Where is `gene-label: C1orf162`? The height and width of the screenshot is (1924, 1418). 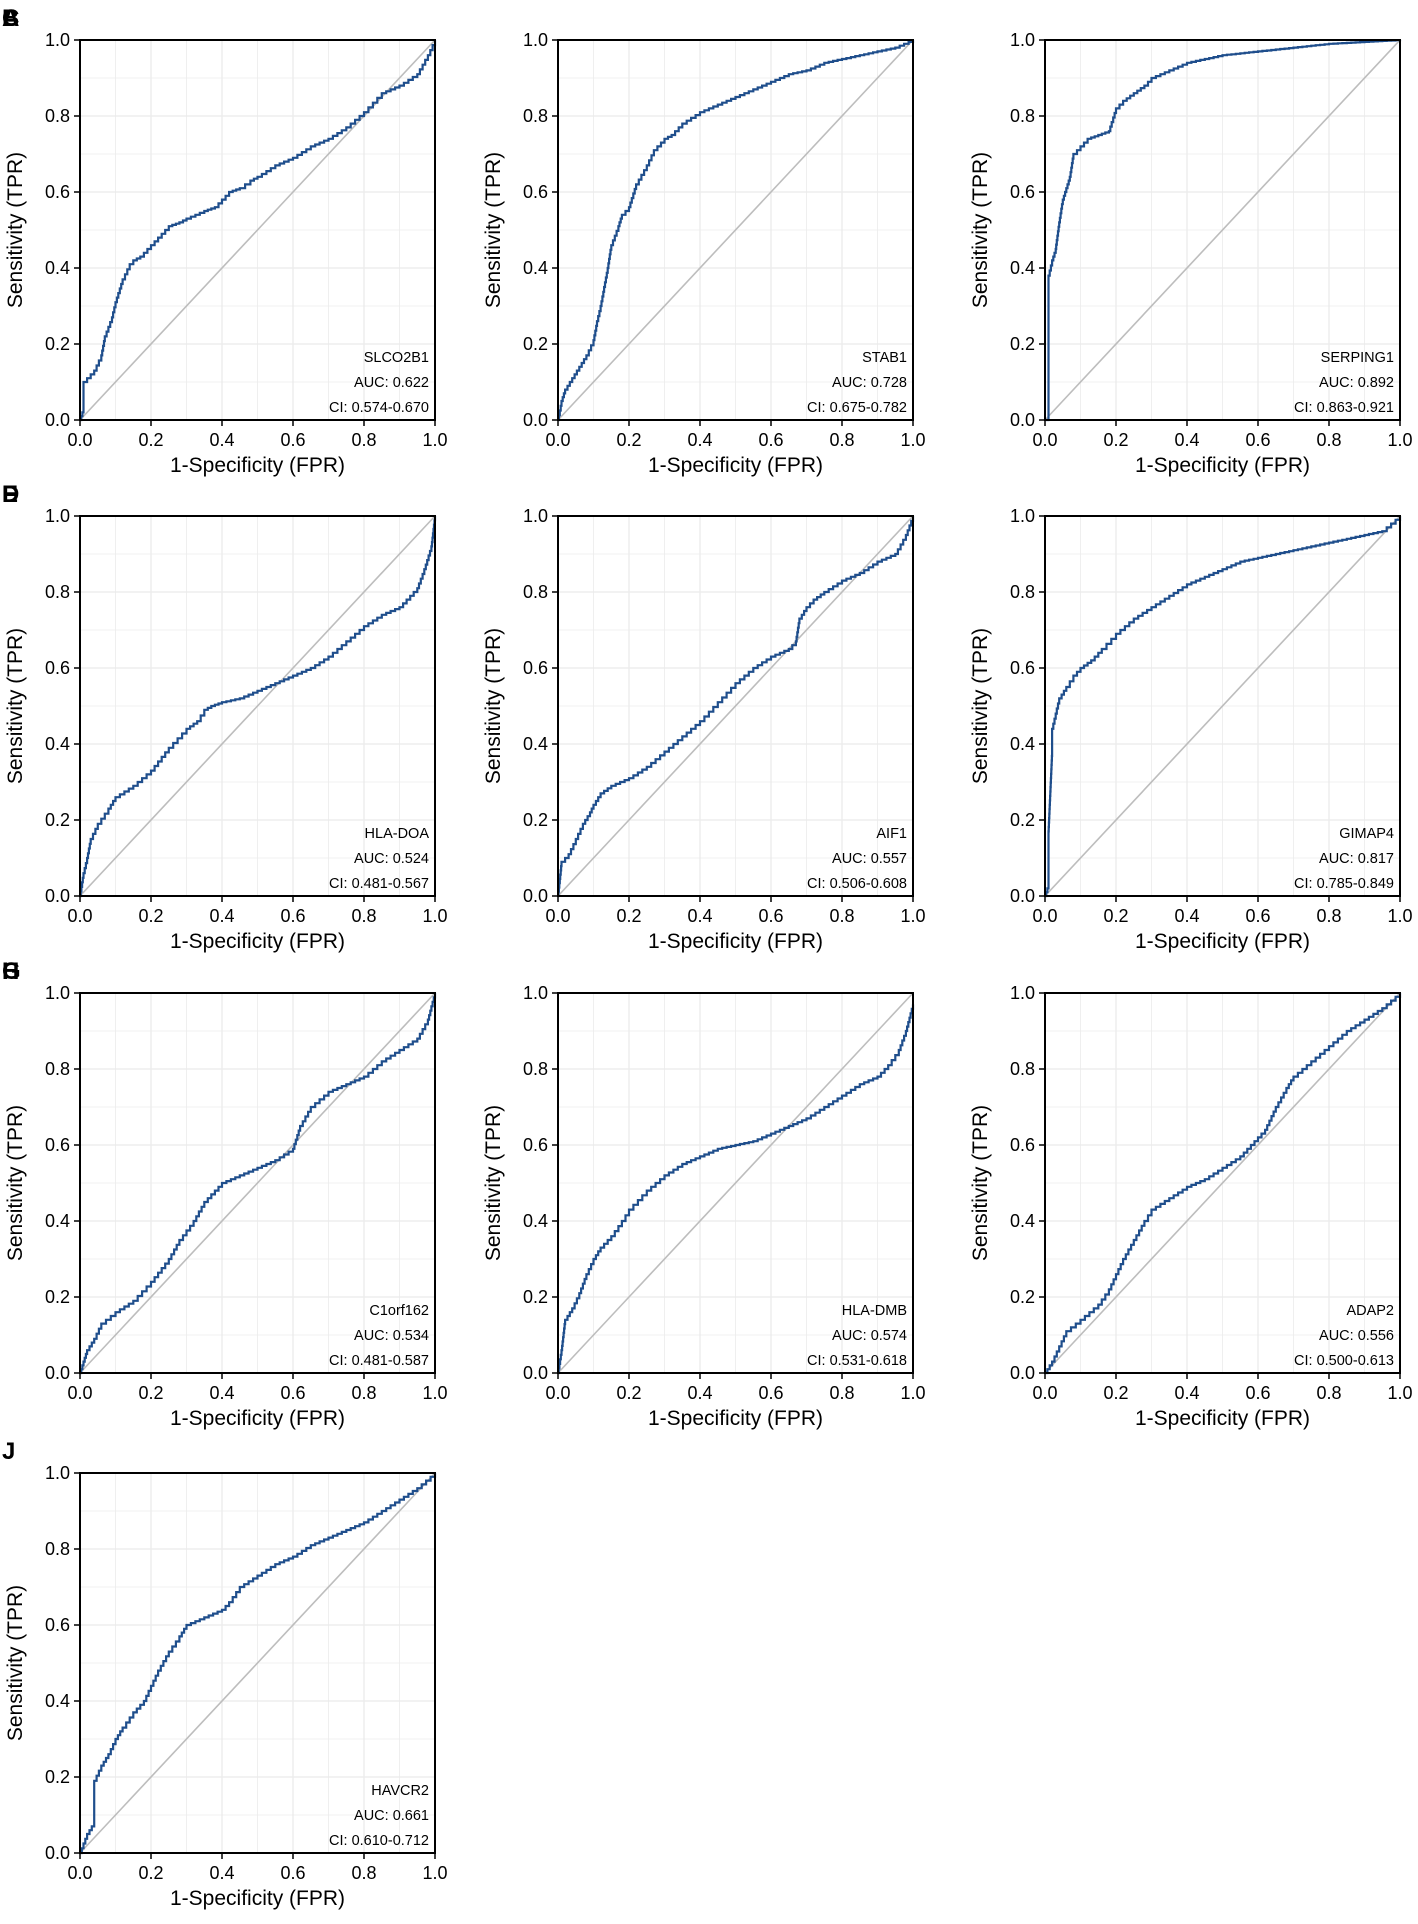 gene-label: C1orf162 is located at coordinates (399, 1311).